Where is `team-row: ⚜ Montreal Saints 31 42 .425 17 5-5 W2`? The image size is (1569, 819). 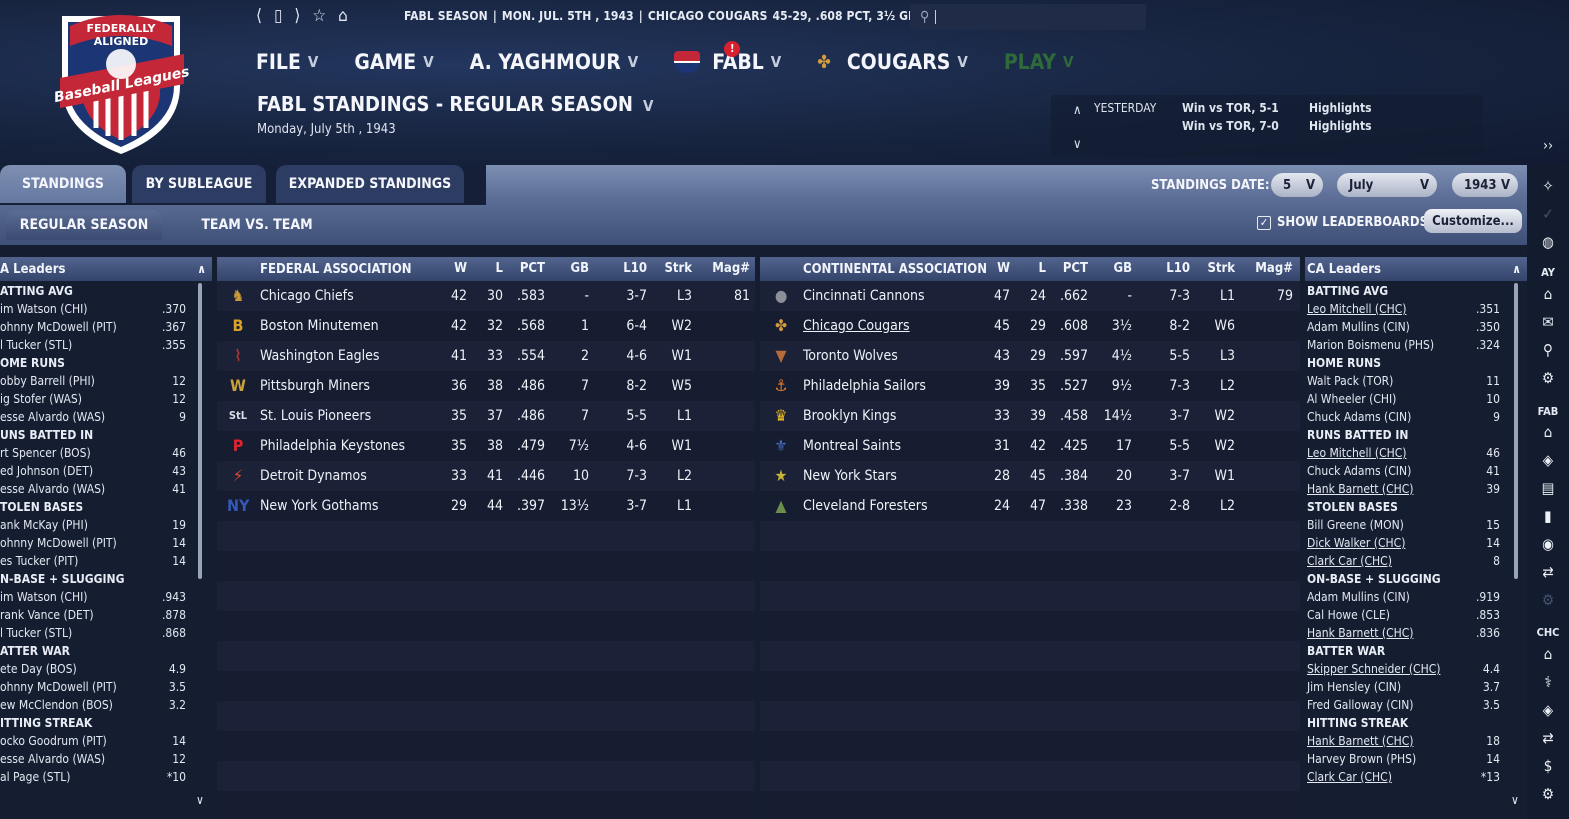
team-row: ⚜ Montreal Saints 31 42 .425 17 5-5 W2 is located at coordinates (1030, 446).